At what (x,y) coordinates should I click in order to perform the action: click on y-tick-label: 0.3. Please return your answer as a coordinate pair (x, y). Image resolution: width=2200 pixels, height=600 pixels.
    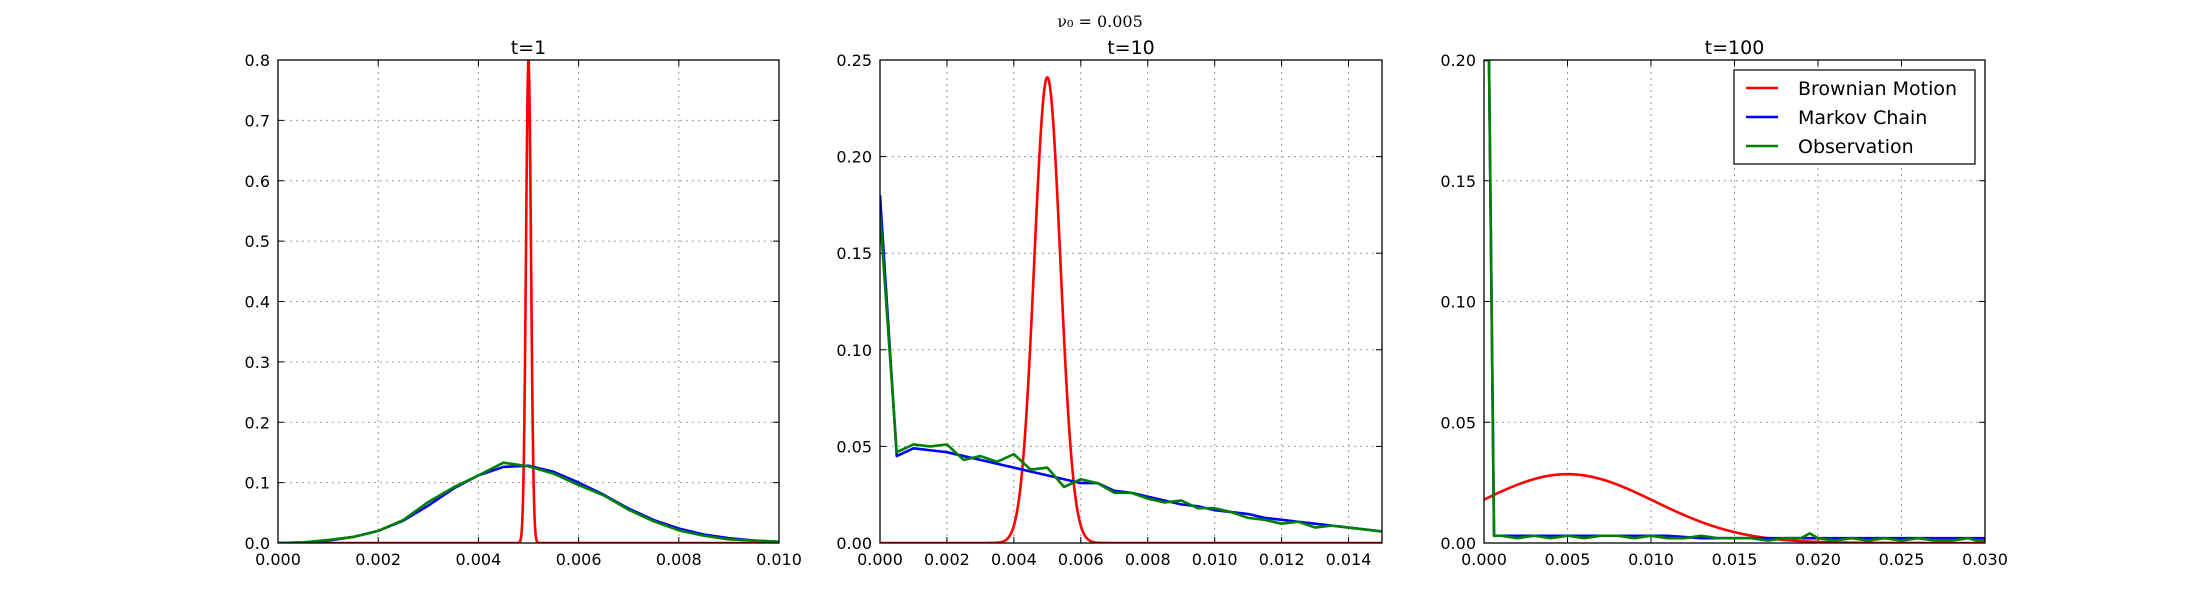
    Looking at the image, I should click on (257, 362).